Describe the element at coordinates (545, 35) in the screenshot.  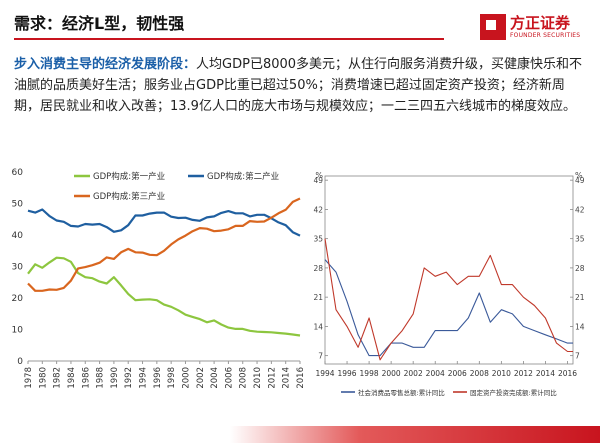
I see `logo-text-en: FOUNDER SECURITIES` at that location.